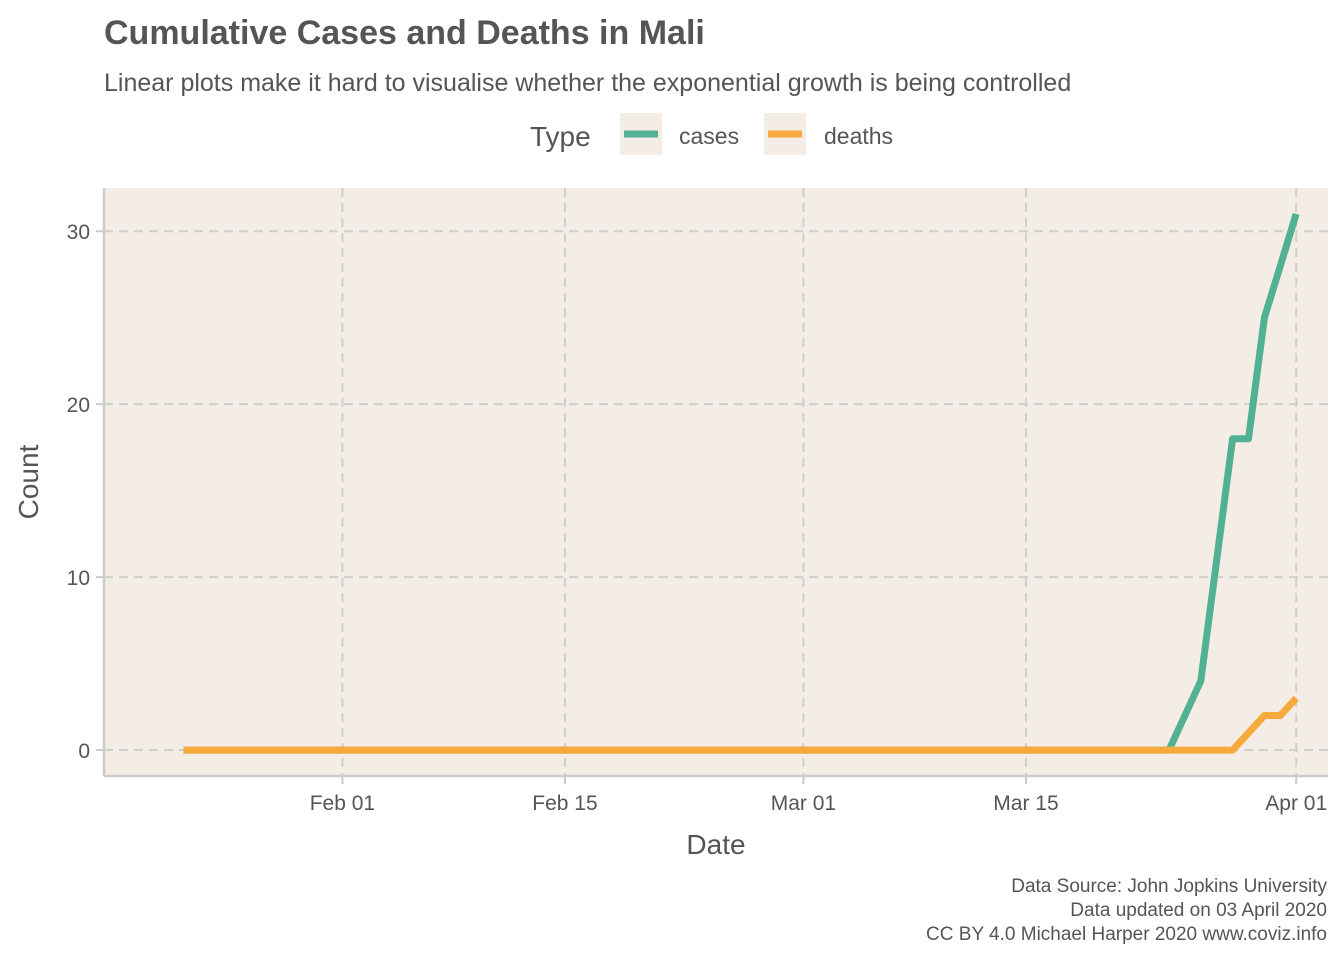  I want to click on legend-label-deaths: deaths, so click(858, 136).